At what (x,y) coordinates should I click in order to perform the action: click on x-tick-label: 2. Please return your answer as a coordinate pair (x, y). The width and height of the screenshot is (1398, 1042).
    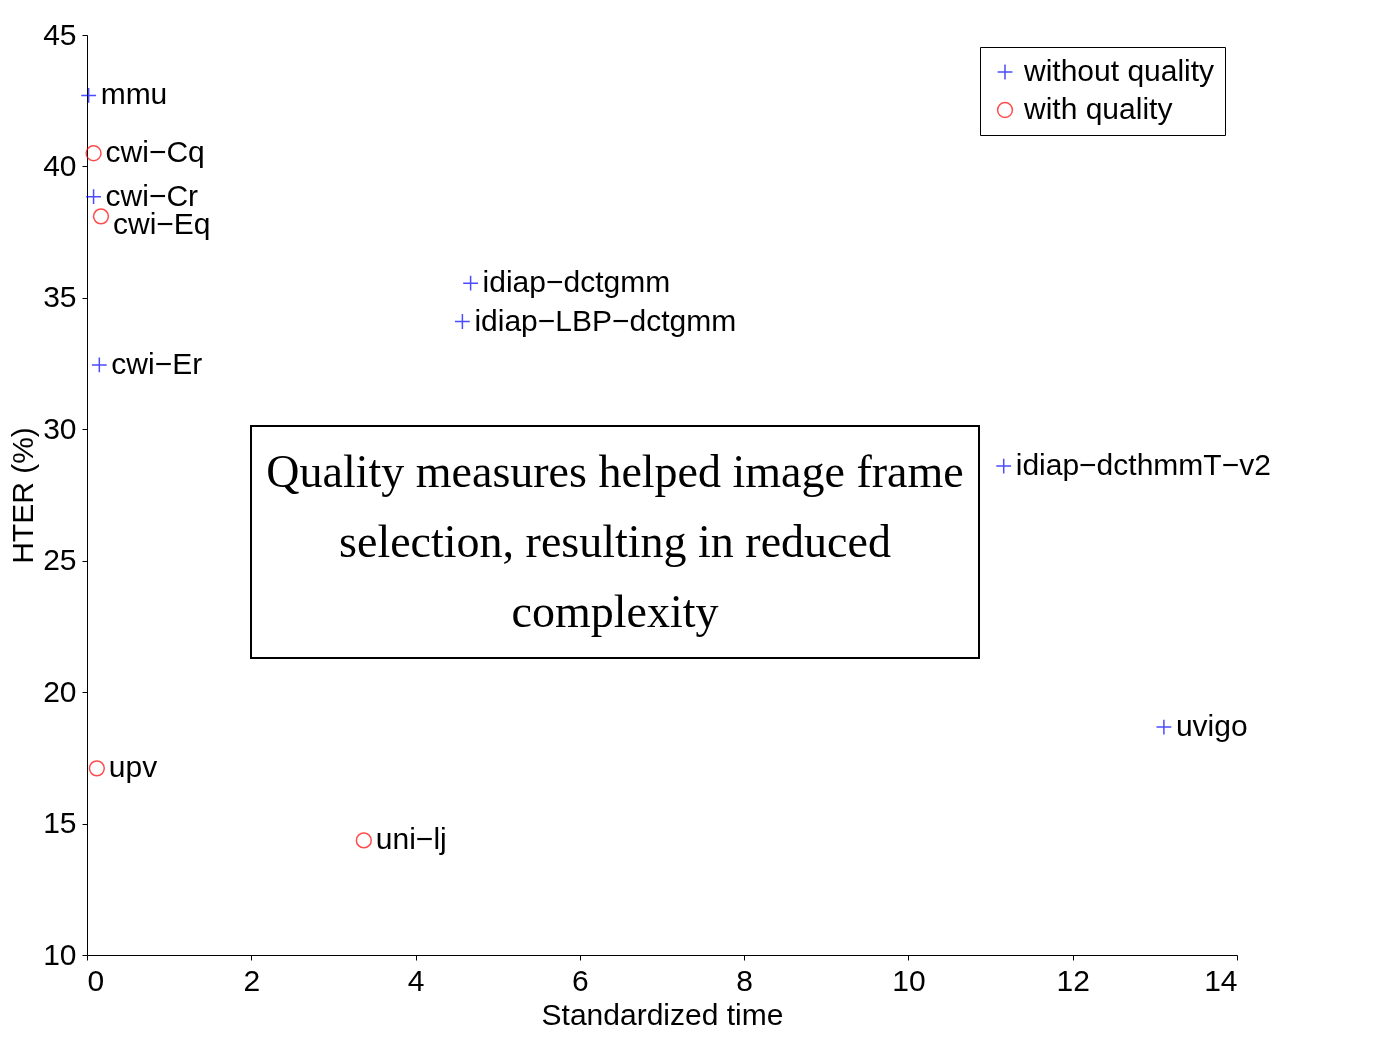
    Looking at the image, I should click on (252, 980).